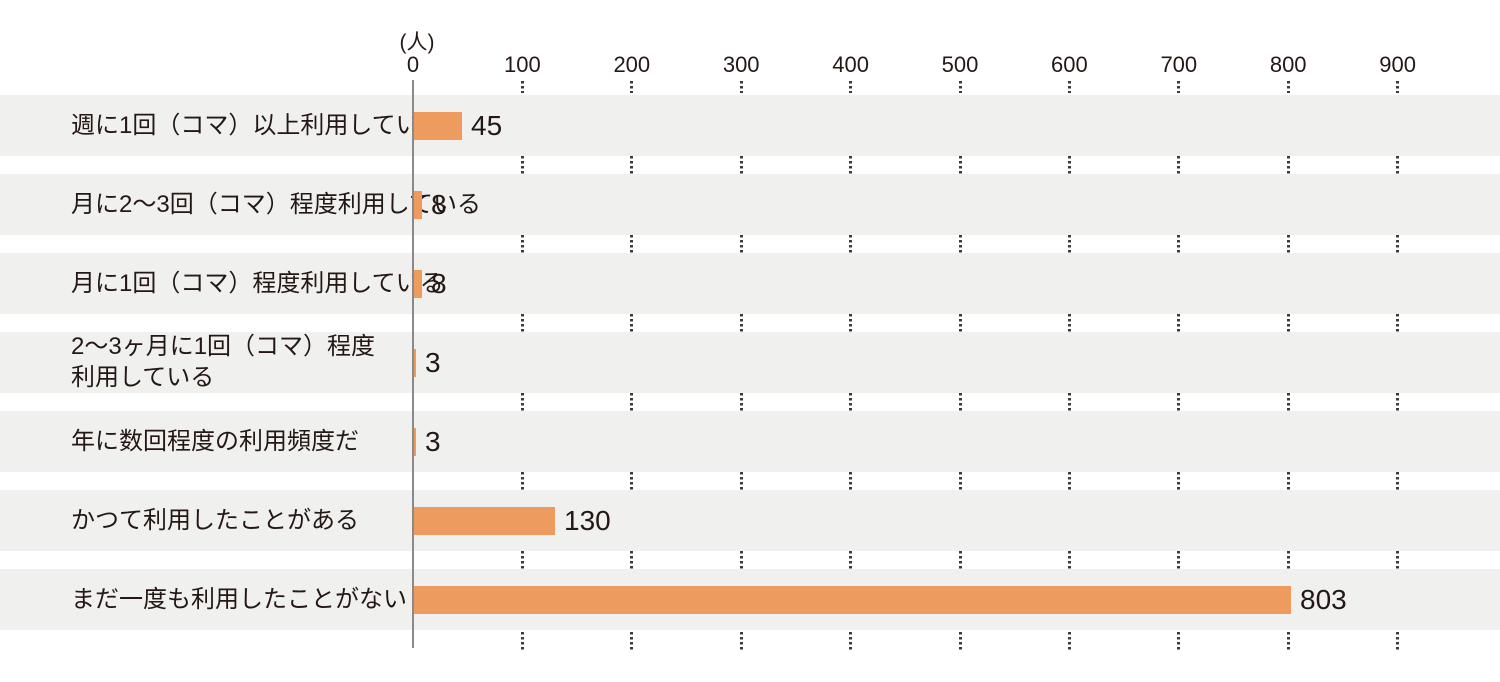 The width and height of the screenshot is (1500, 682). Describe the element at coordinates (750, 520) in the screenshot. I see `chart-row: かつて利用したことがある 130` at that location.